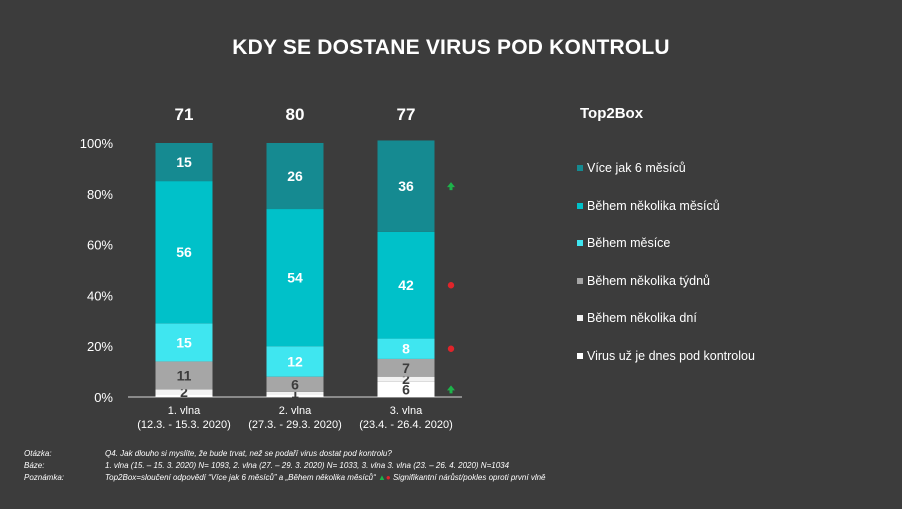 The image size is (902, 509). I want to click on x-category-label: (12.3. - 15.3. 2020), so click(184, 425).